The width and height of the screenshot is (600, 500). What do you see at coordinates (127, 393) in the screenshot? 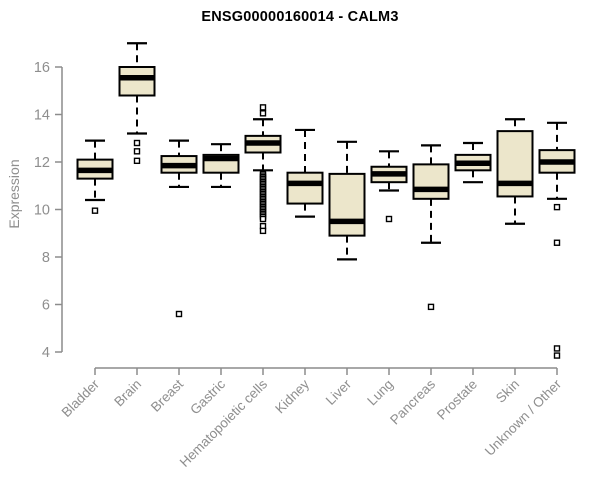
I see `x-tick-label: Brain` at bounding box center [127, 393].